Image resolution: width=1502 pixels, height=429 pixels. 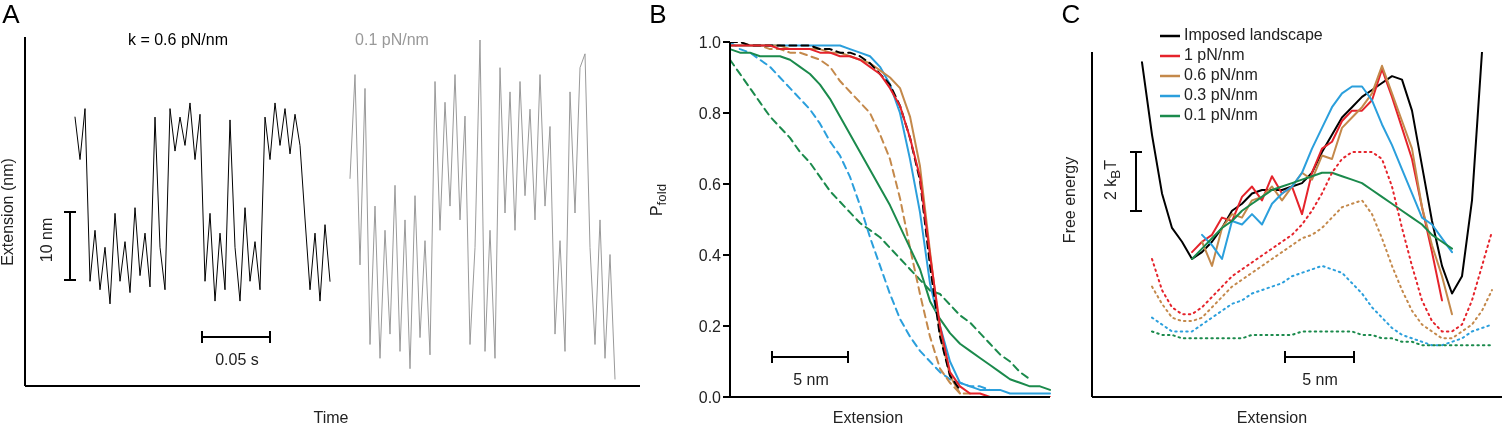 What do you see at coordinates (1071, 14) in the screenshot?
I see `chart-title: C` at bounding box center [1071, 14].